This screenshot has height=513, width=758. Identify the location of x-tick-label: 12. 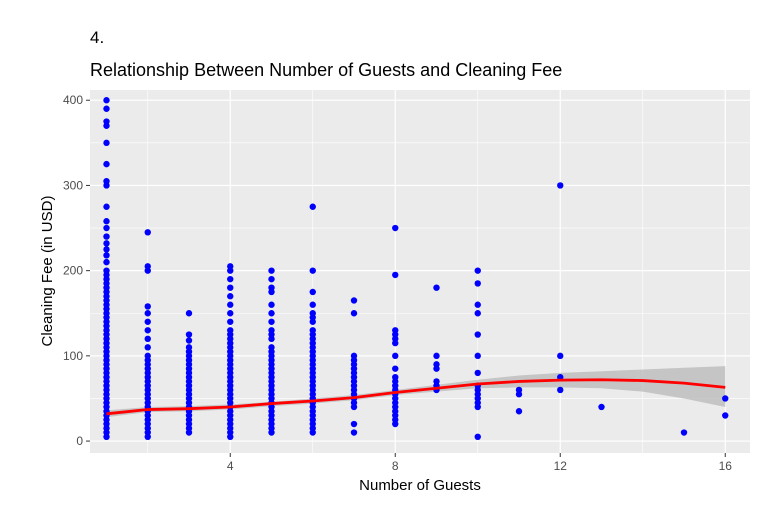
(561, 466).